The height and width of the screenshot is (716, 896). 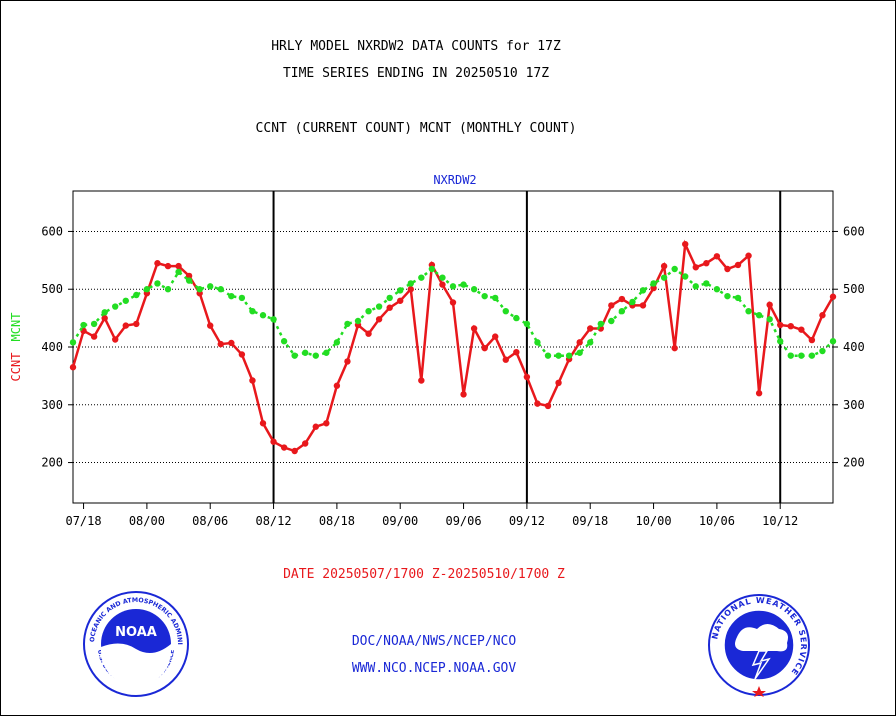 What do you see at coordinates (854, 231) in the screenshot?
I see `y-tick-label-right: 600` at bounding box center [854, 231].